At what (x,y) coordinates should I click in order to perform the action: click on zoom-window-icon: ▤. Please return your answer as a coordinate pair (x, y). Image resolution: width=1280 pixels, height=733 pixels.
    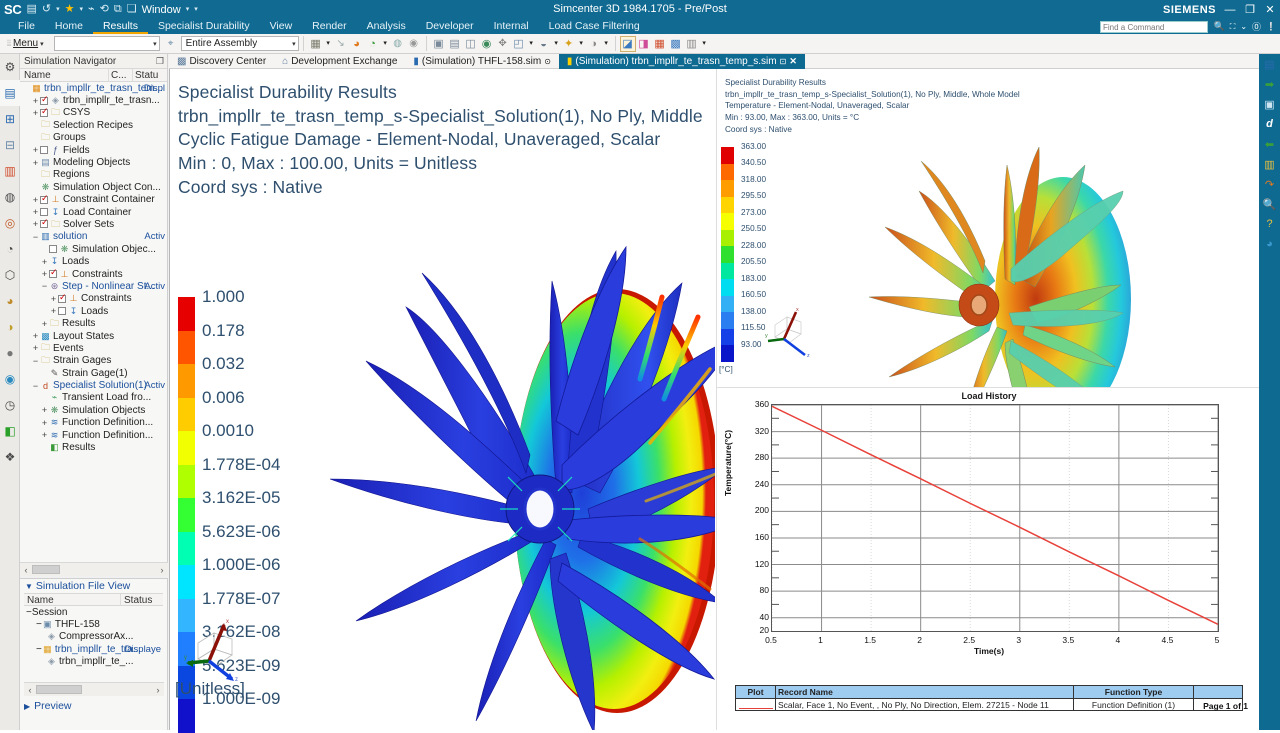
    Looking at the image, I should click on (454, 43).